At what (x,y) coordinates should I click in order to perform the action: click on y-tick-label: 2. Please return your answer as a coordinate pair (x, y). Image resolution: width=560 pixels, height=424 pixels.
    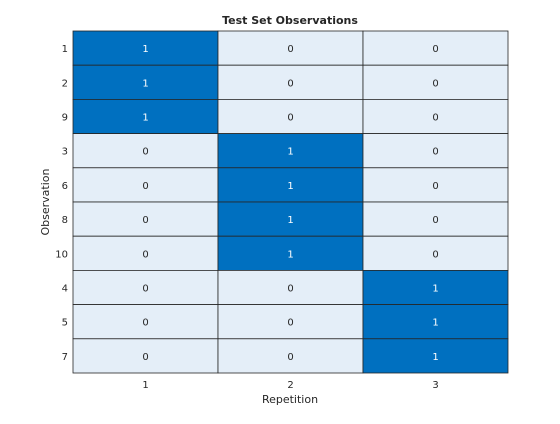
    Looking at the image, I should click on (65, 83).